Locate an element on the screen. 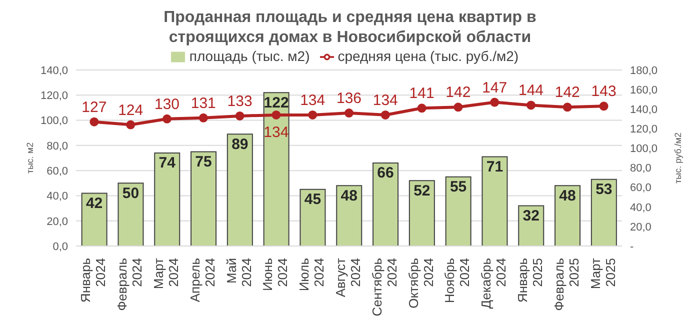 Image resolution: width=700 pixels, height=321 pixels. y-tick-label: 140,0 is located at coordinates (54, 70).